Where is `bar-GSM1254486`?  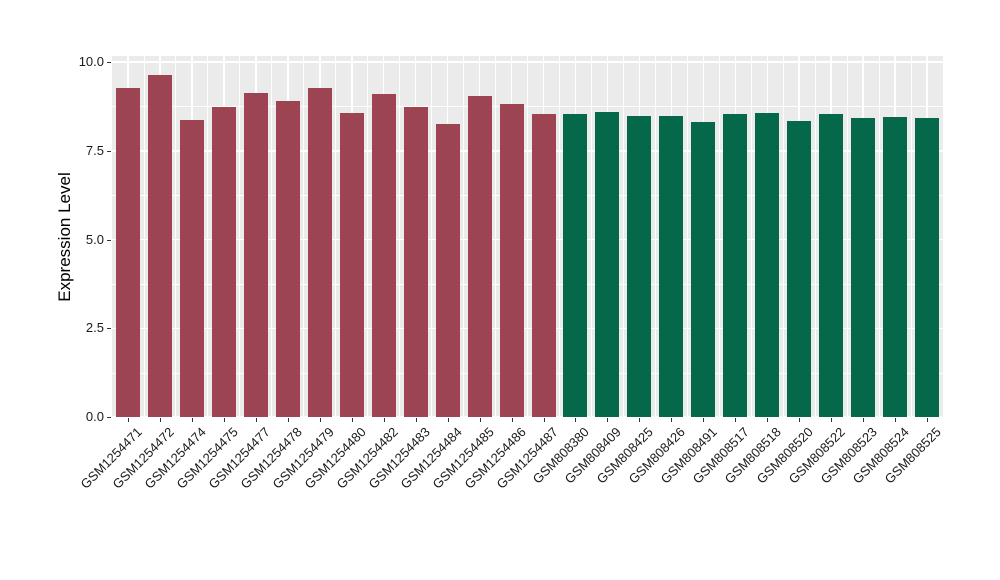
bar-GSM1254486 is located at coordinates (511, 260).